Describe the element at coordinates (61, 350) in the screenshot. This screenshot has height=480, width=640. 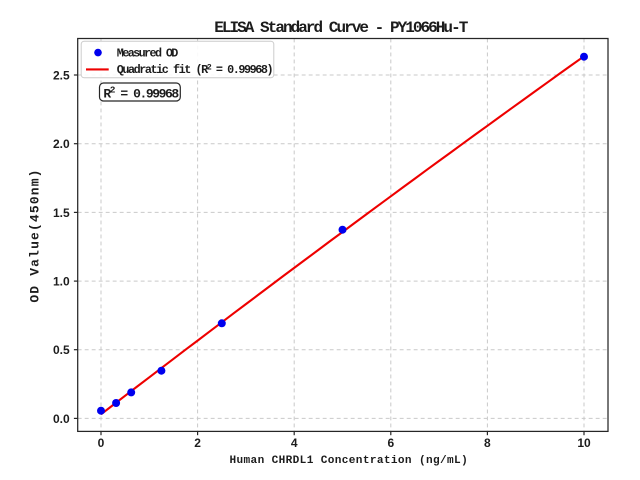
I see `svg-text: 0.5` at that location.